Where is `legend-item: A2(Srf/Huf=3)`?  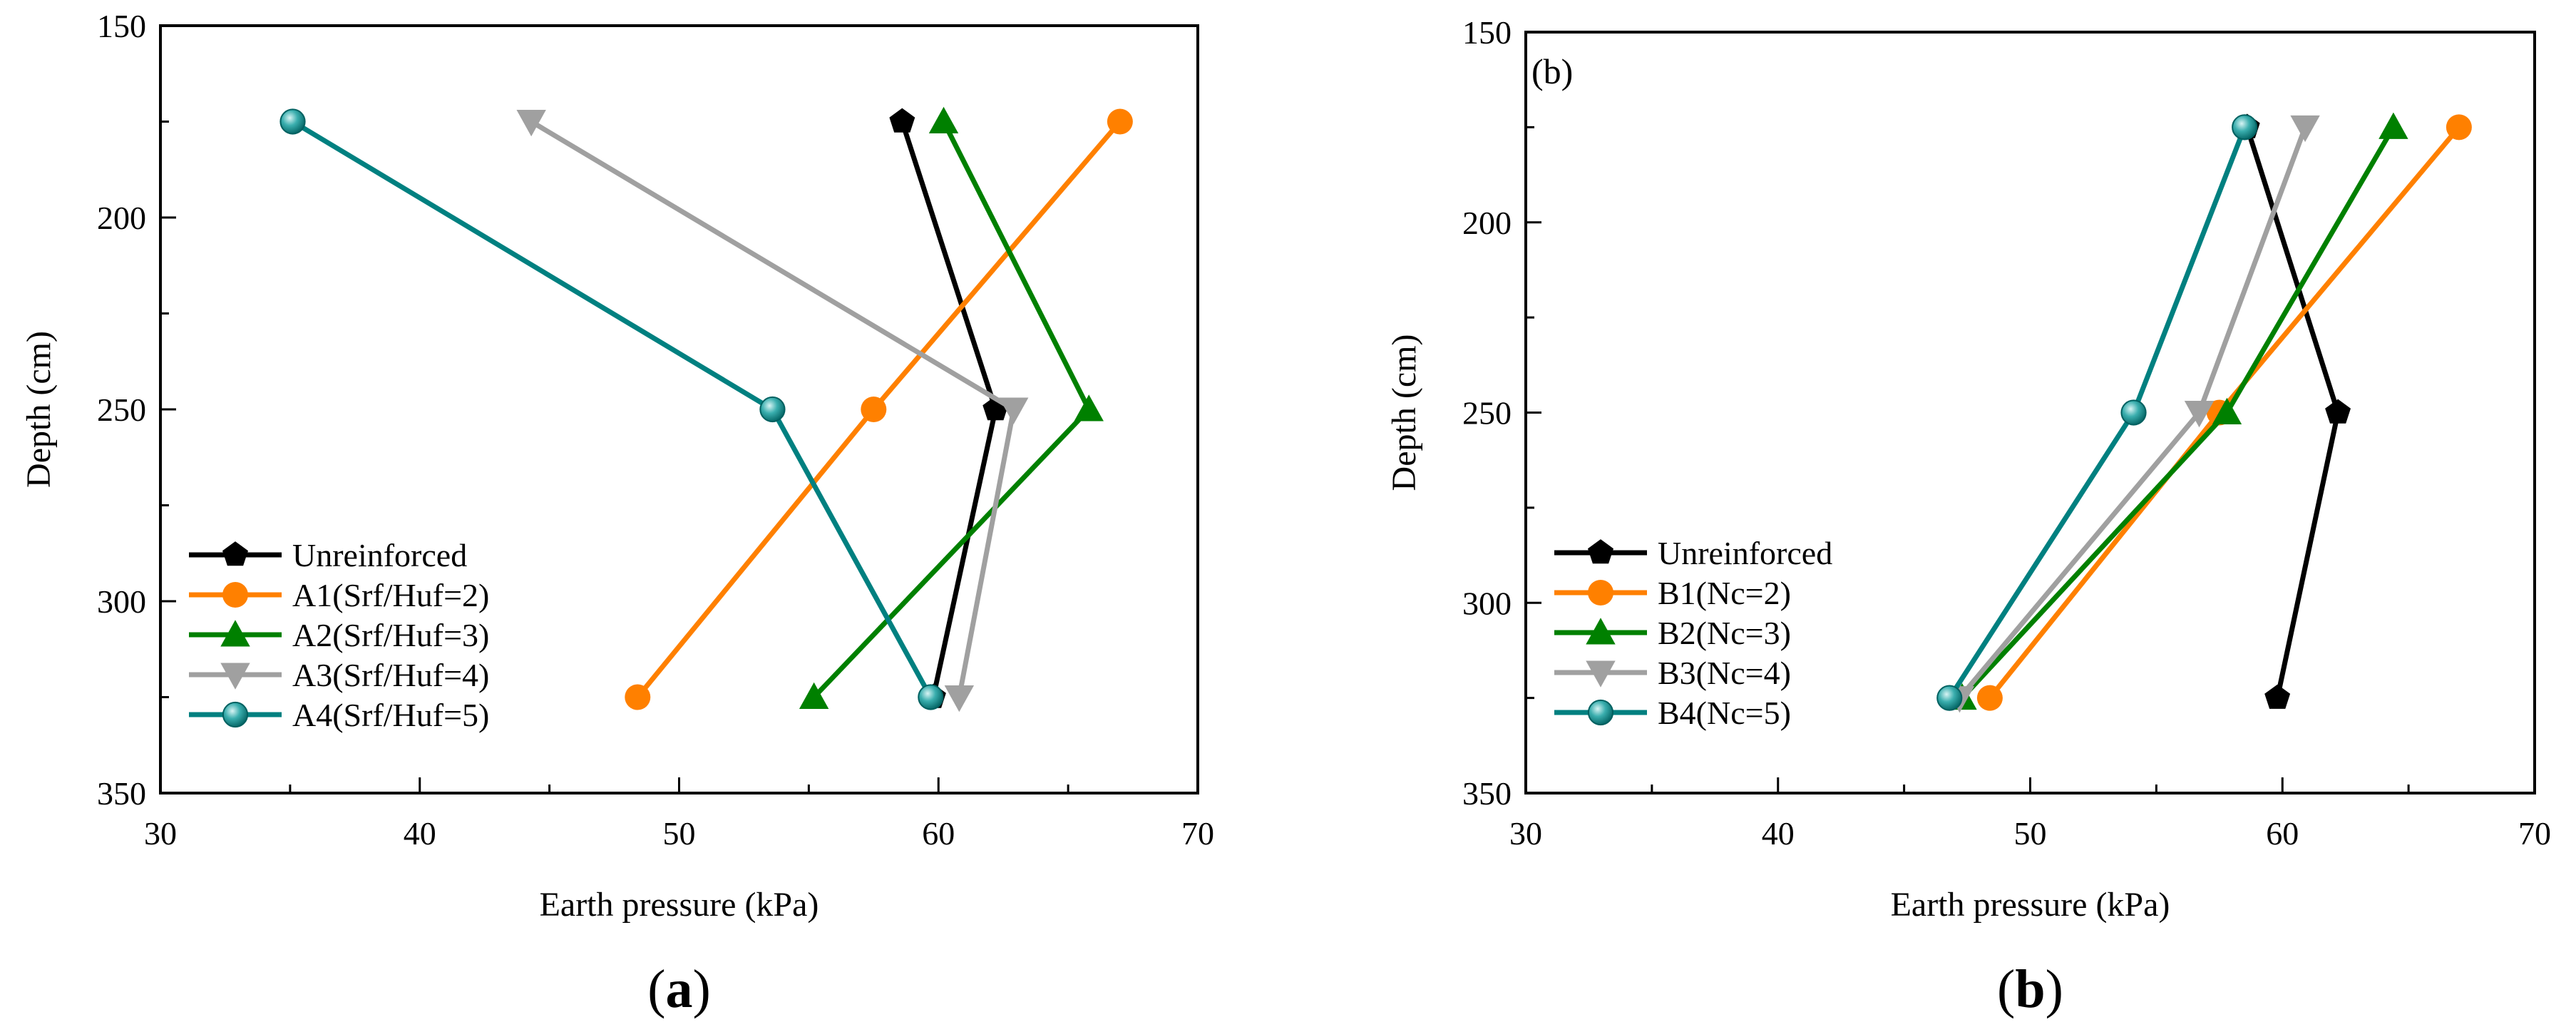 legend-item: A2(Srf/Huf=3) is located at coordinates (339, 635).